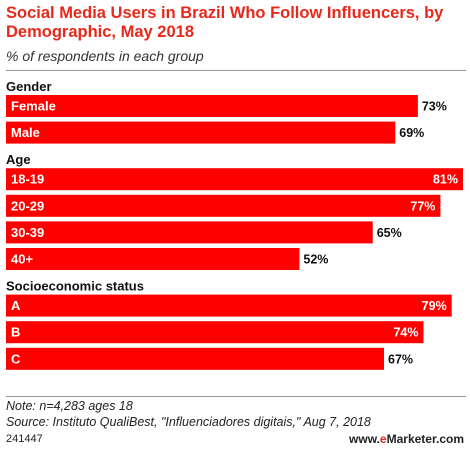 This screenshot has width=470, height=453. Describe the element at coordinates (449, 439) in the screenshot. I see `brand-suffix: .com` at that location.